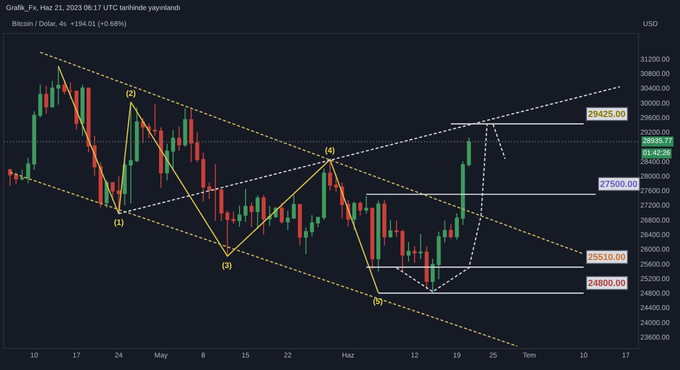 The image size is (680, 370). What do you see at coordinates (607, 283) in the screenshot?
I see `annotation: 24800.00` at bounding box center [607, 283].